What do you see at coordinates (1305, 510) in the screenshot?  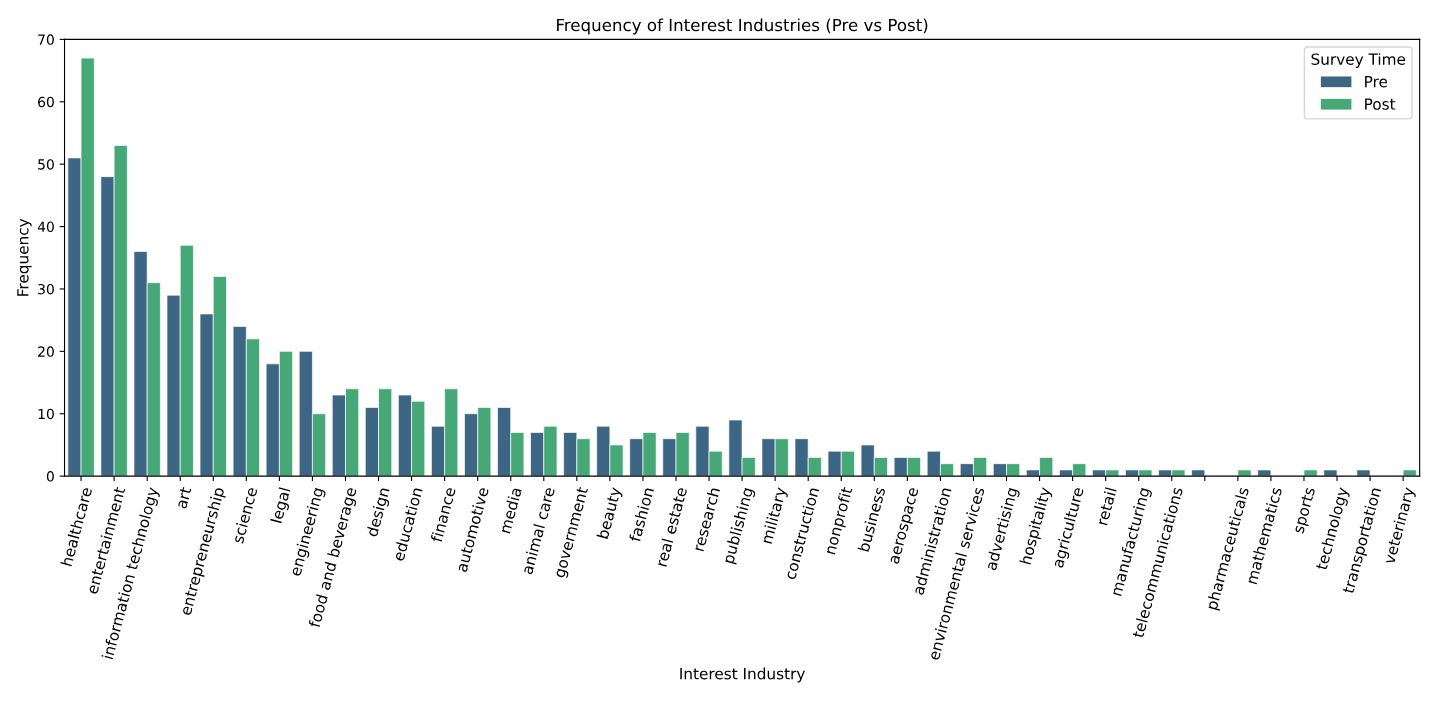 I see `x-tick-label: sports` at bounding box center [1305, 510].